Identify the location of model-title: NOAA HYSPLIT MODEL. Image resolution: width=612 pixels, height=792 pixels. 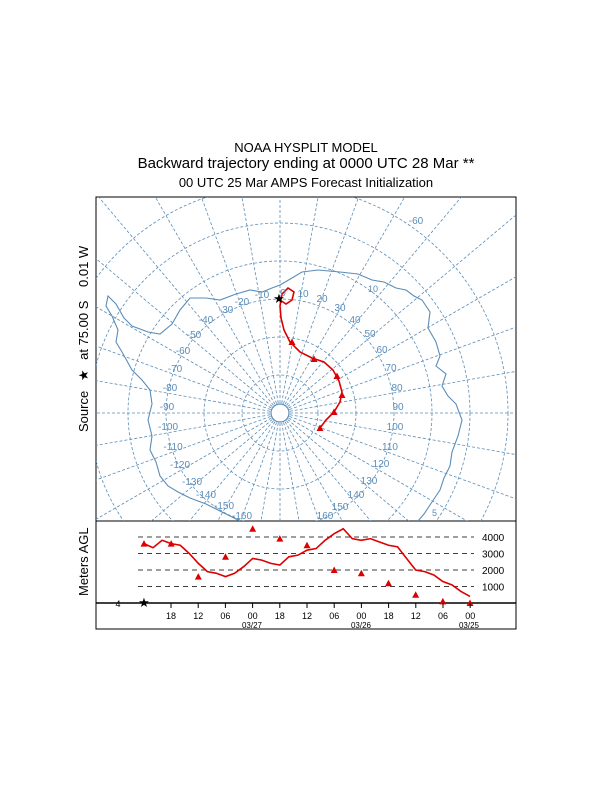
(306, 147).